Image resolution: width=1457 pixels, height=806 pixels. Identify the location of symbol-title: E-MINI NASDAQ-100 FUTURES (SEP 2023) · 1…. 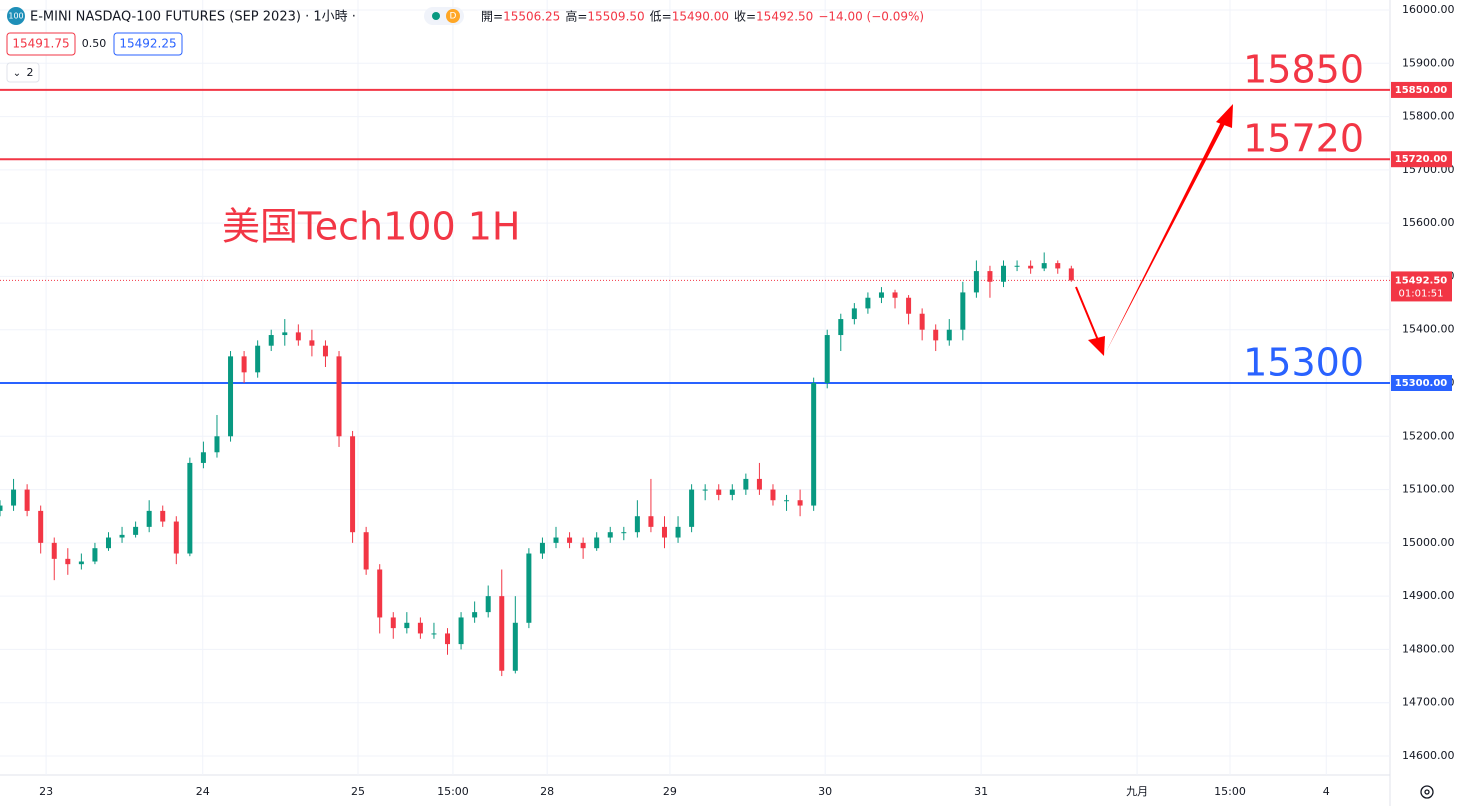
(193, 17).